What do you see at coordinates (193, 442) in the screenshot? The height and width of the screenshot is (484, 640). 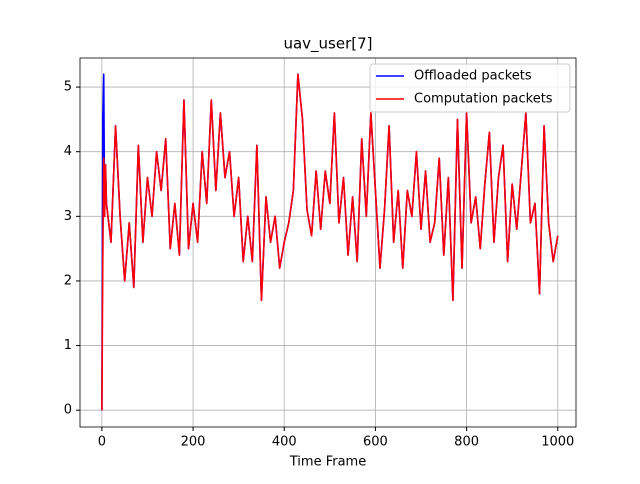 I see `x-tick-label: 200` at bounding box center [193, 442].